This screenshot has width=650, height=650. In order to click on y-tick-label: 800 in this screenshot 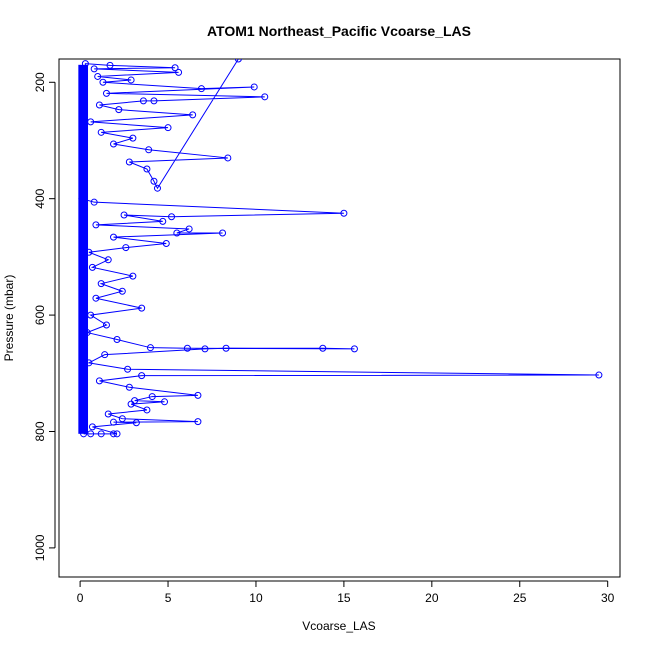, I will do `click(40, 431)`.